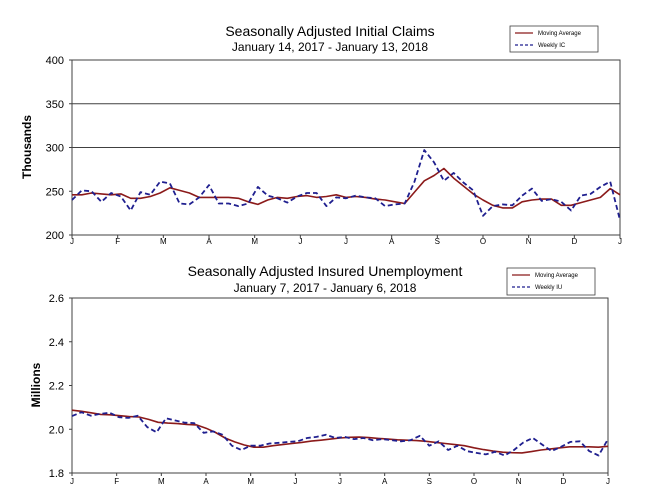 The height and width of the screenshot is (503, 665). Describe the element at coordinates (55, 149) in the screenshot. I see `y-tick-label: 300` at that location.